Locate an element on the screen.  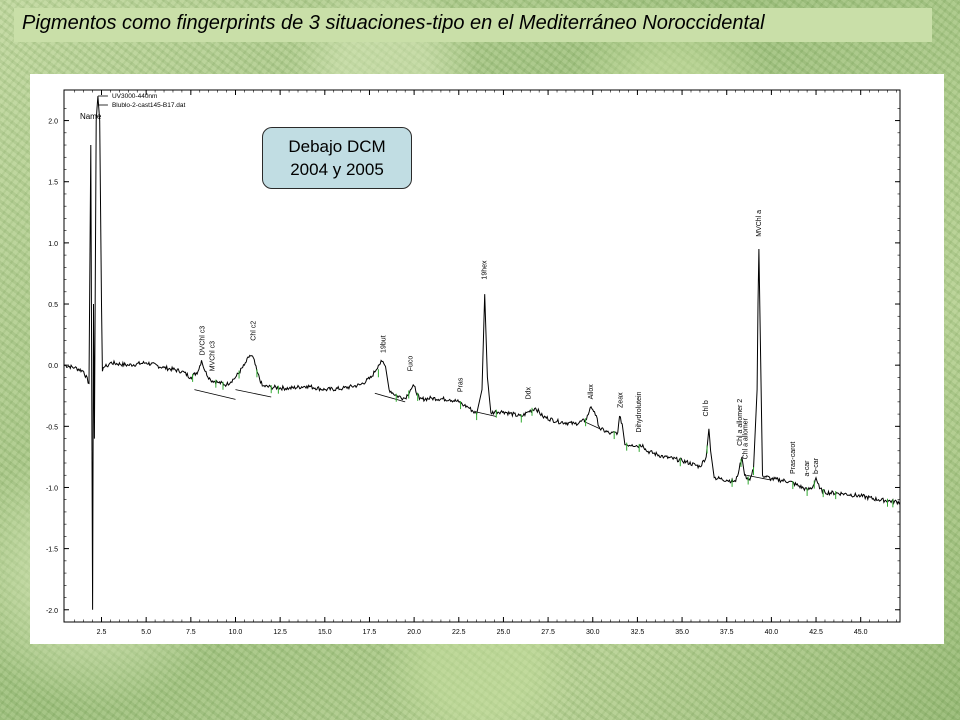
peak-label: MVChl a is located at coordinates (759, 223).